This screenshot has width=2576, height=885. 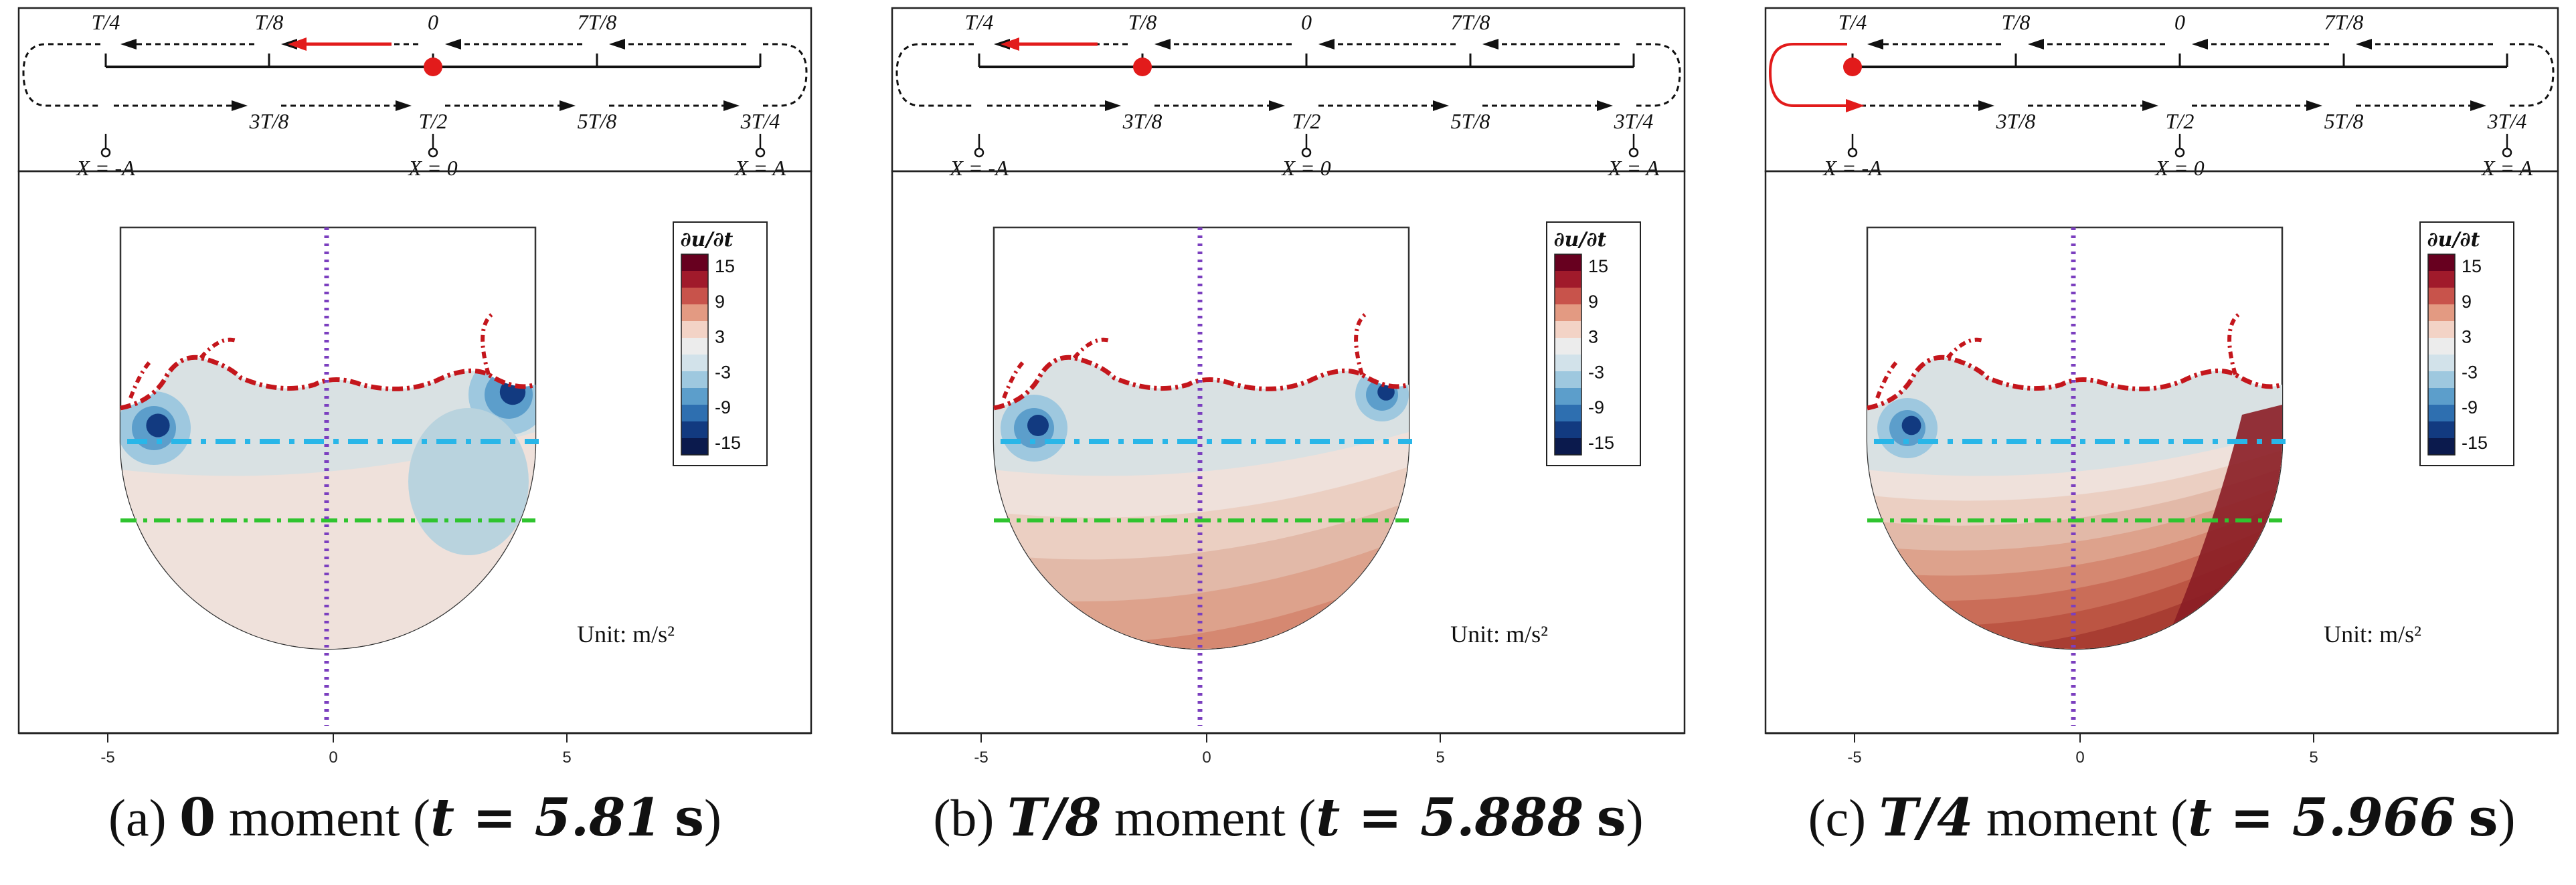 What do you see at coordinates (964, 818) in the screenshot?
I see `caption-b-label: (b)` at bounding box center [964, 818].